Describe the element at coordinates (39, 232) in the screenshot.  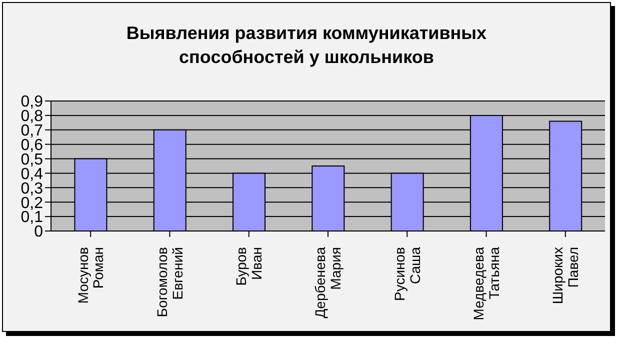
I see `y-tick-label: 0` at that location.